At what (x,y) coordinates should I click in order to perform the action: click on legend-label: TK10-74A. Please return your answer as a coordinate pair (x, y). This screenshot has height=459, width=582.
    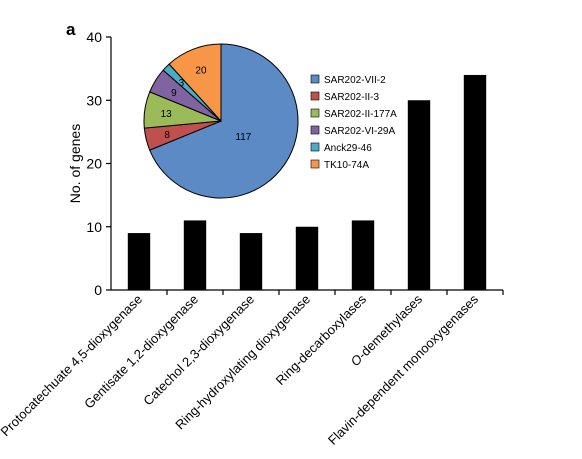
    Looking at the image, I should click on (346, 165).